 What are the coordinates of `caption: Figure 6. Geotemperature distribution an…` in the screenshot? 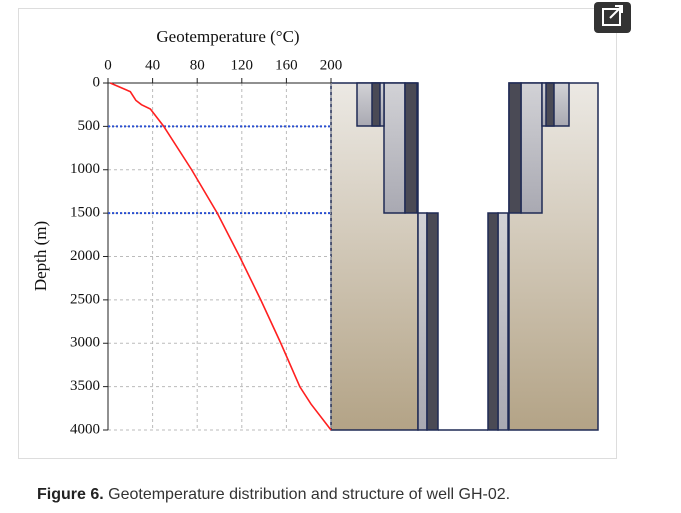 It's located at (273, 495).